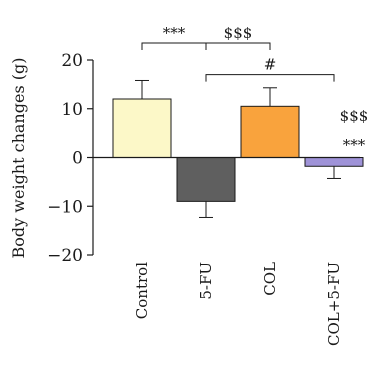 The width and height of the screenshot is (380, 368). Describe the element at coordinates (206, 281) in the screenshot. I see `x-category-label: 5-FU` at that location.